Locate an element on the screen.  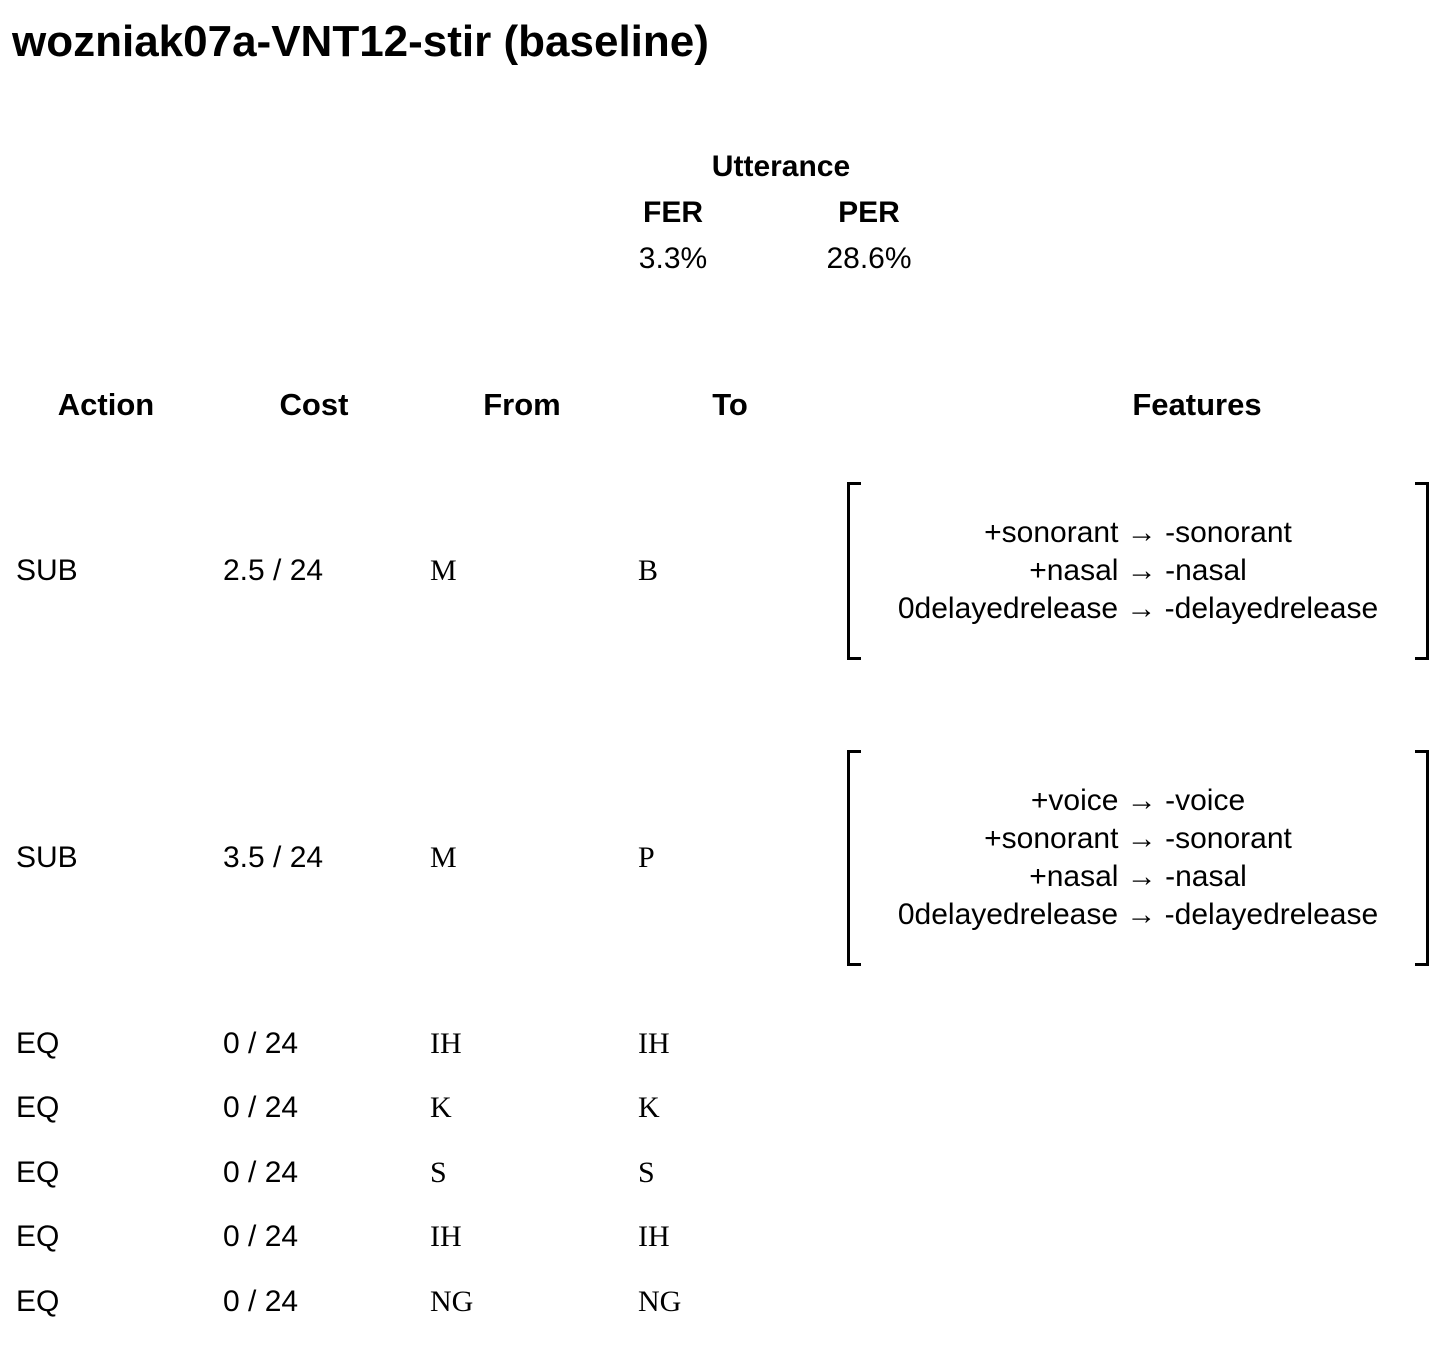
header-cost: Cost is located at coordinates (314, 404).